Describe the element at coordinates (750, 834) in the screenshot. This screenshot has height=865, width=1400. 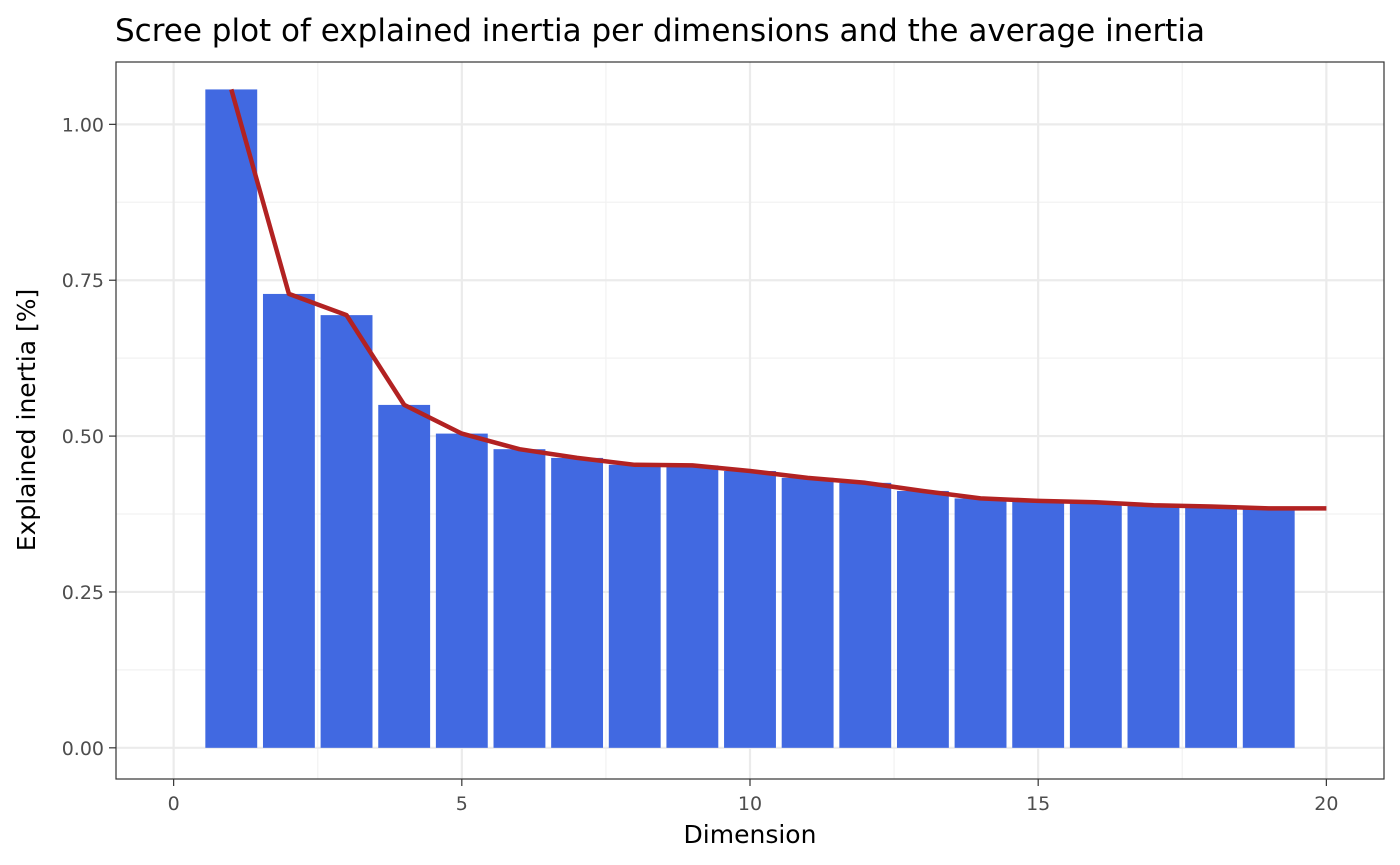
I see `x-axis-title: Dimension` at that location.